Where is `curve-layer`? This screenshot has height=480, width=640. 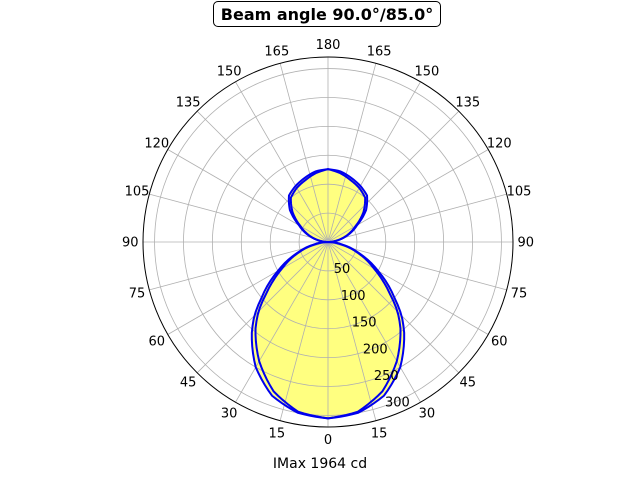 curve-layer is located at coordinates (328, 294).